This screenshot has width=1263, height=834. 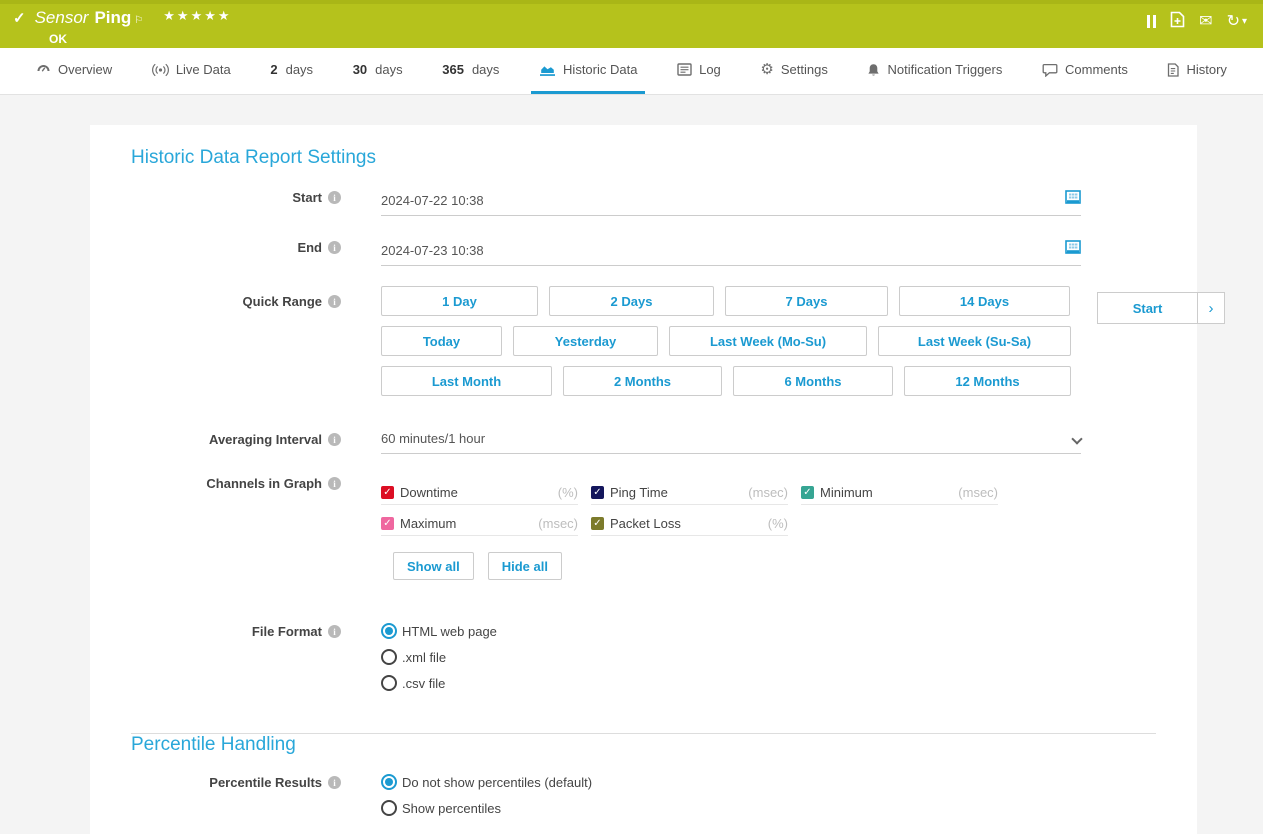 I want to click on tab-overview: Overview, so click(x=74, y=71).